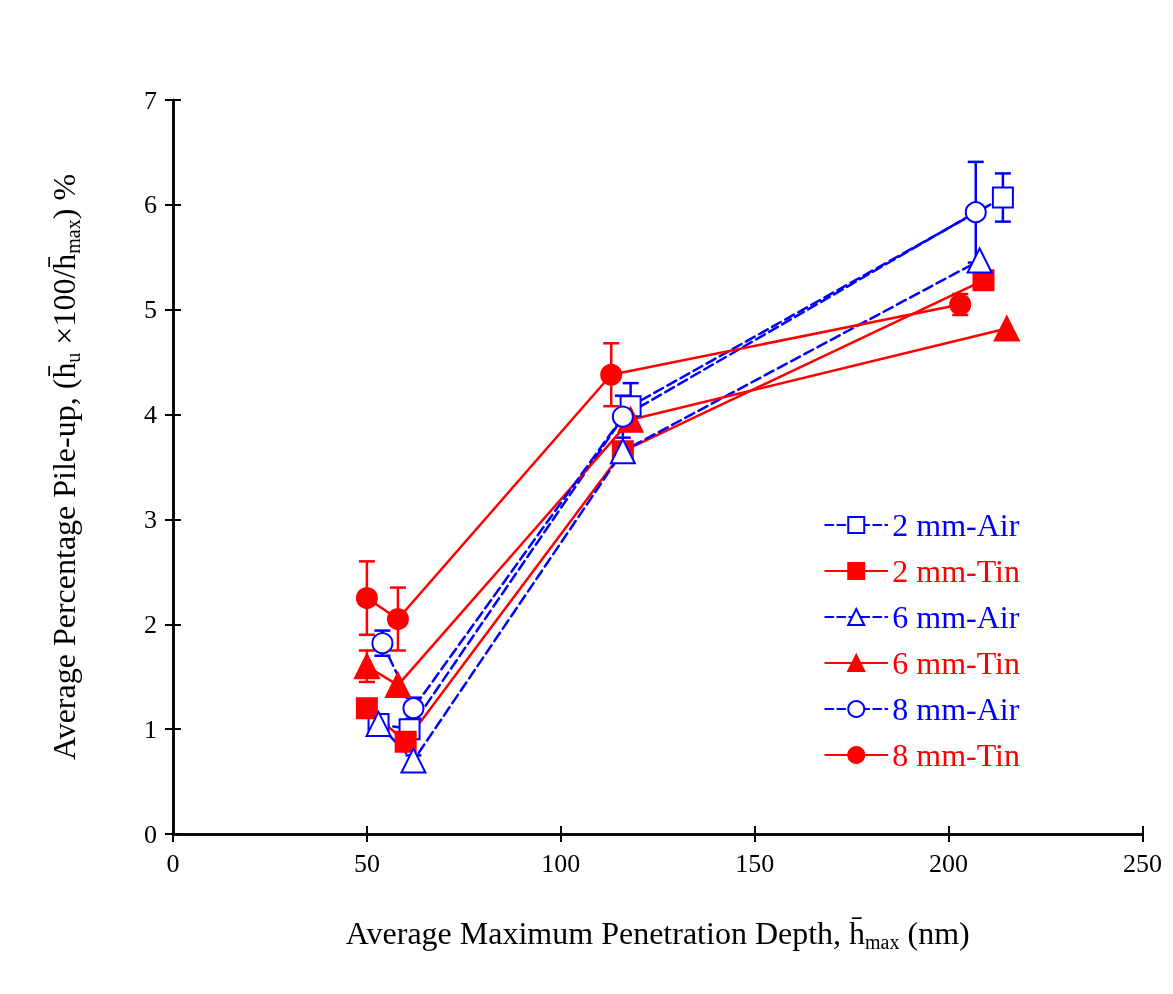 This screenshot has width=1173, height=994. I want to click on x-tick-label: 100, so click(561, 863).